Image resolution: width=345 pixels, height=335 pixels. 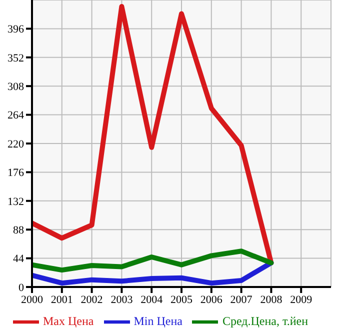 What do you see at coordinates (16, 30) in the screenshot?
I see `y-tick-label: 396` at bounding box center [16, 30].